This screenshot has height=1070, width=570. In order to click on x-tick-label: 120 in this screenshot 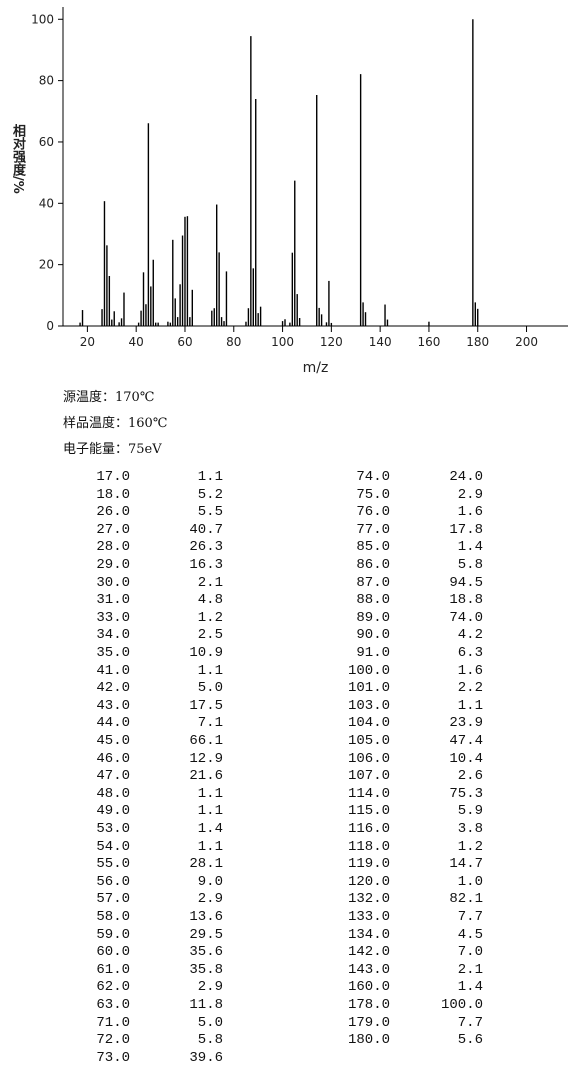, I will do `click(331, 342)`.